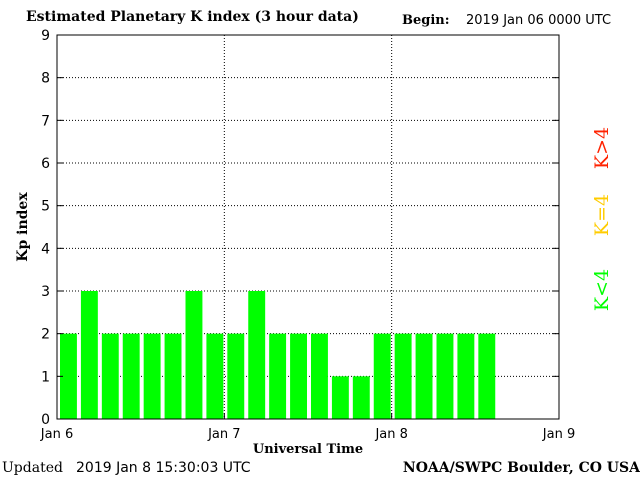  Describe the element at coordinates (45, 420) in the screenshot. I see `y-tick-label: 0` at that location.